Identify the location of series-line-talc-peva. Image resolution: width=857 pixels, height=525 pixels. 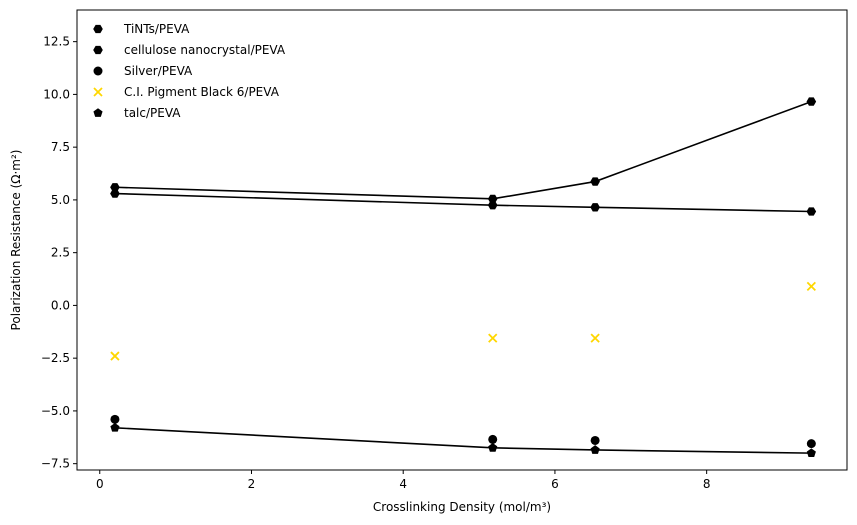
(463, 440).